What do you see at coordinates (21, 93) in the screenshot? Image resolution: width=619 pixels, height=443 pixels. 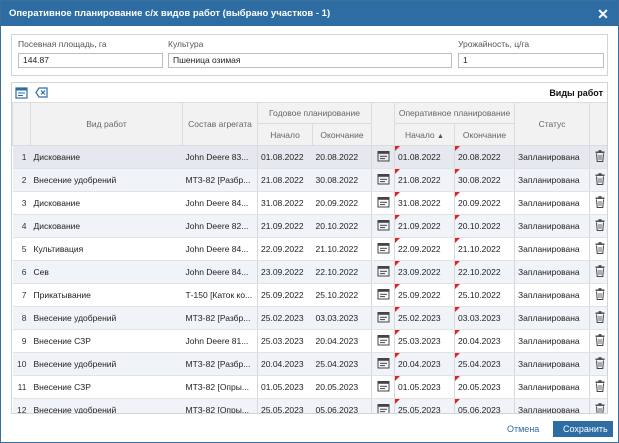 I see `calendar-add-icon` at bounding box center [21, 93].